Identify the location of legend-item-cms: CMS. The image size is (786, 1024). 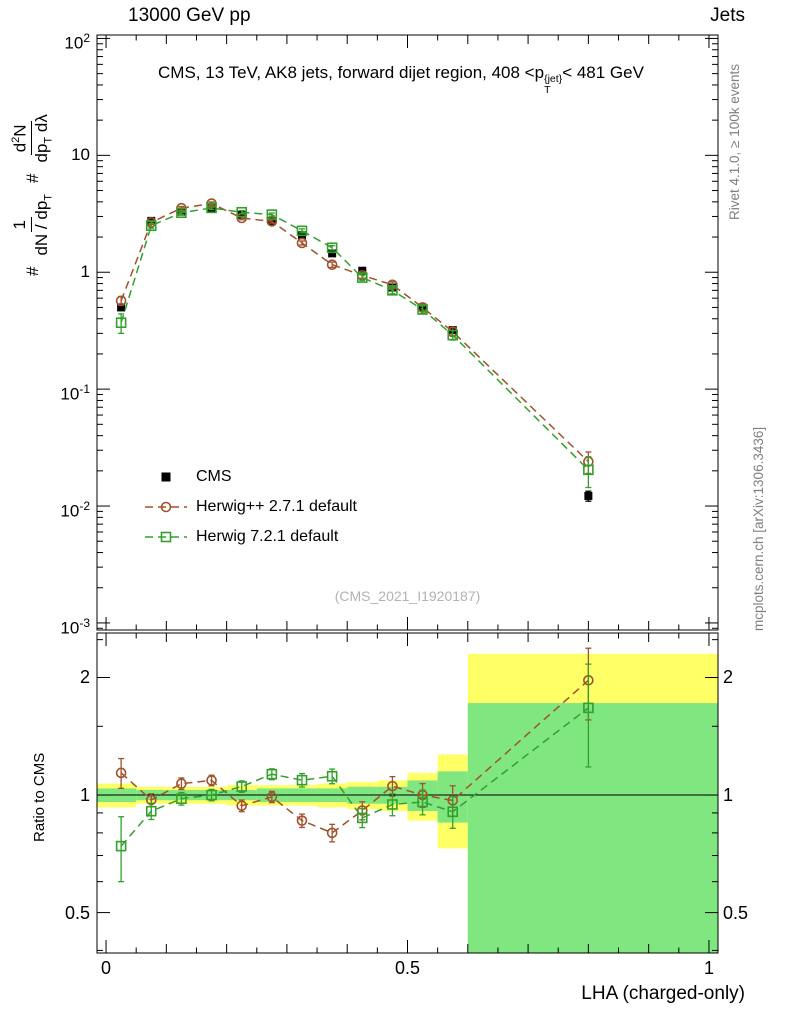
(214, 476).